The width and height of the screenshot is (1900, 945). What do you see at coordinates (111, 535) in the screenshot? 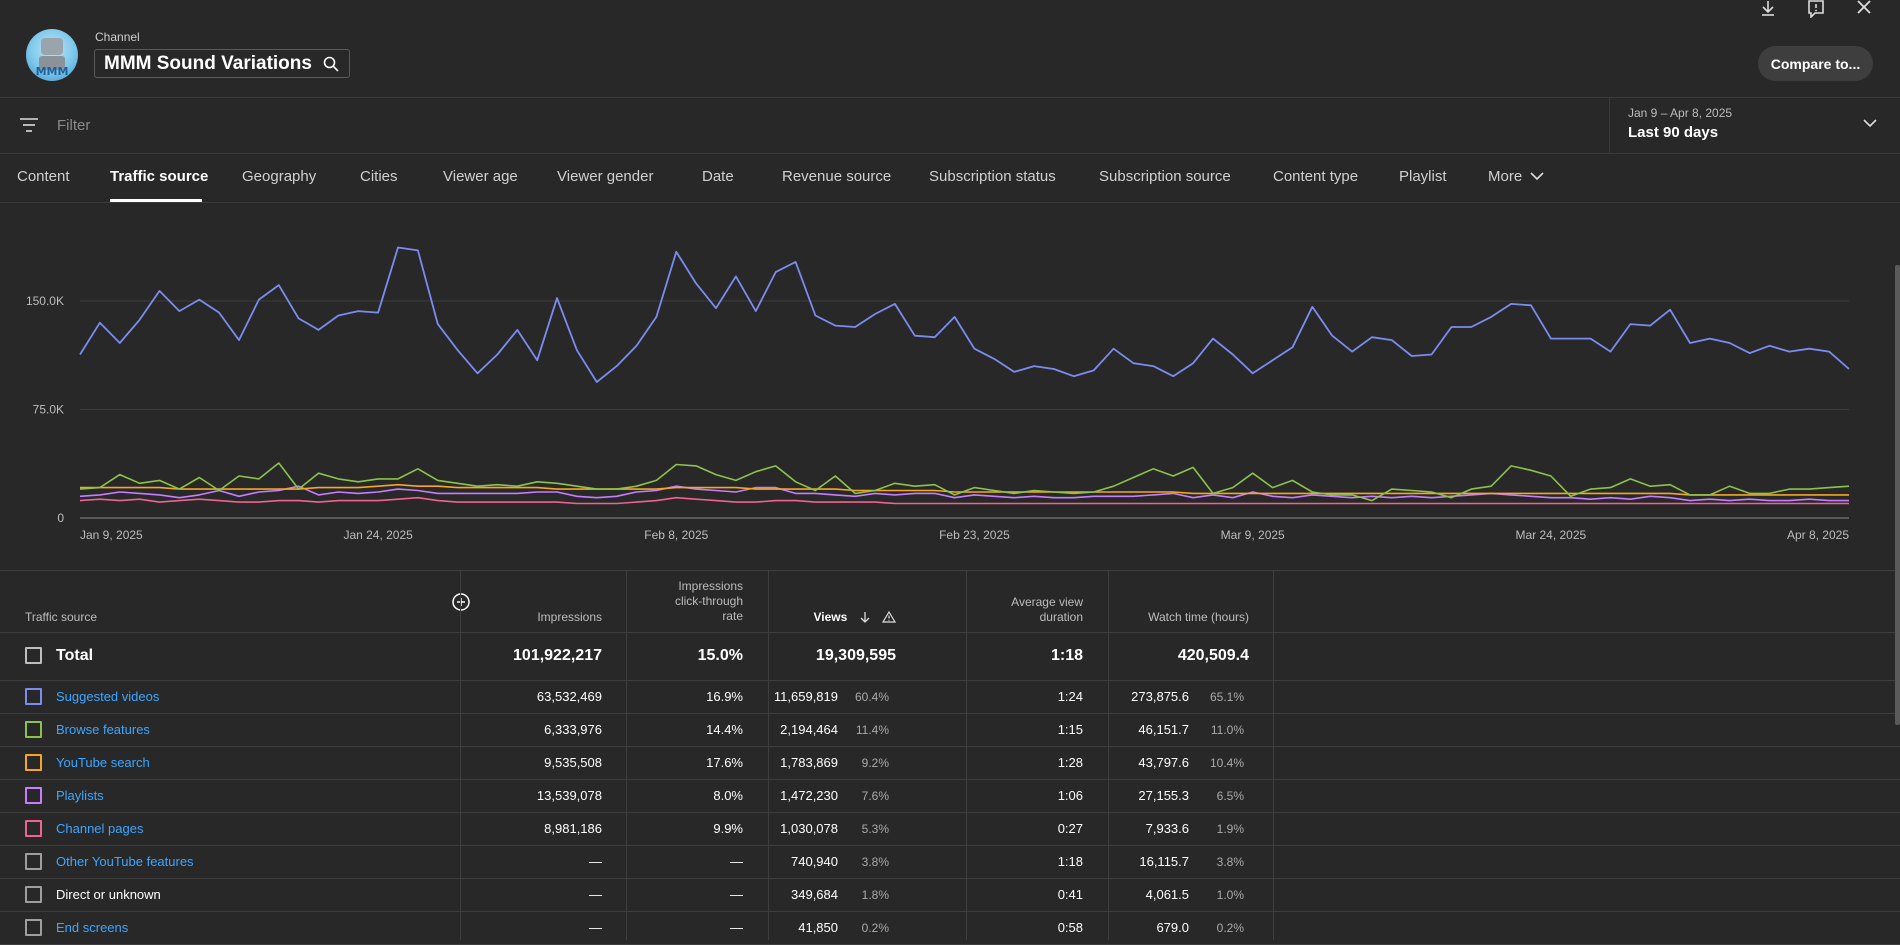
I see `x-tick-label: Jan 9, 2025` at bounding box center [111, 535].